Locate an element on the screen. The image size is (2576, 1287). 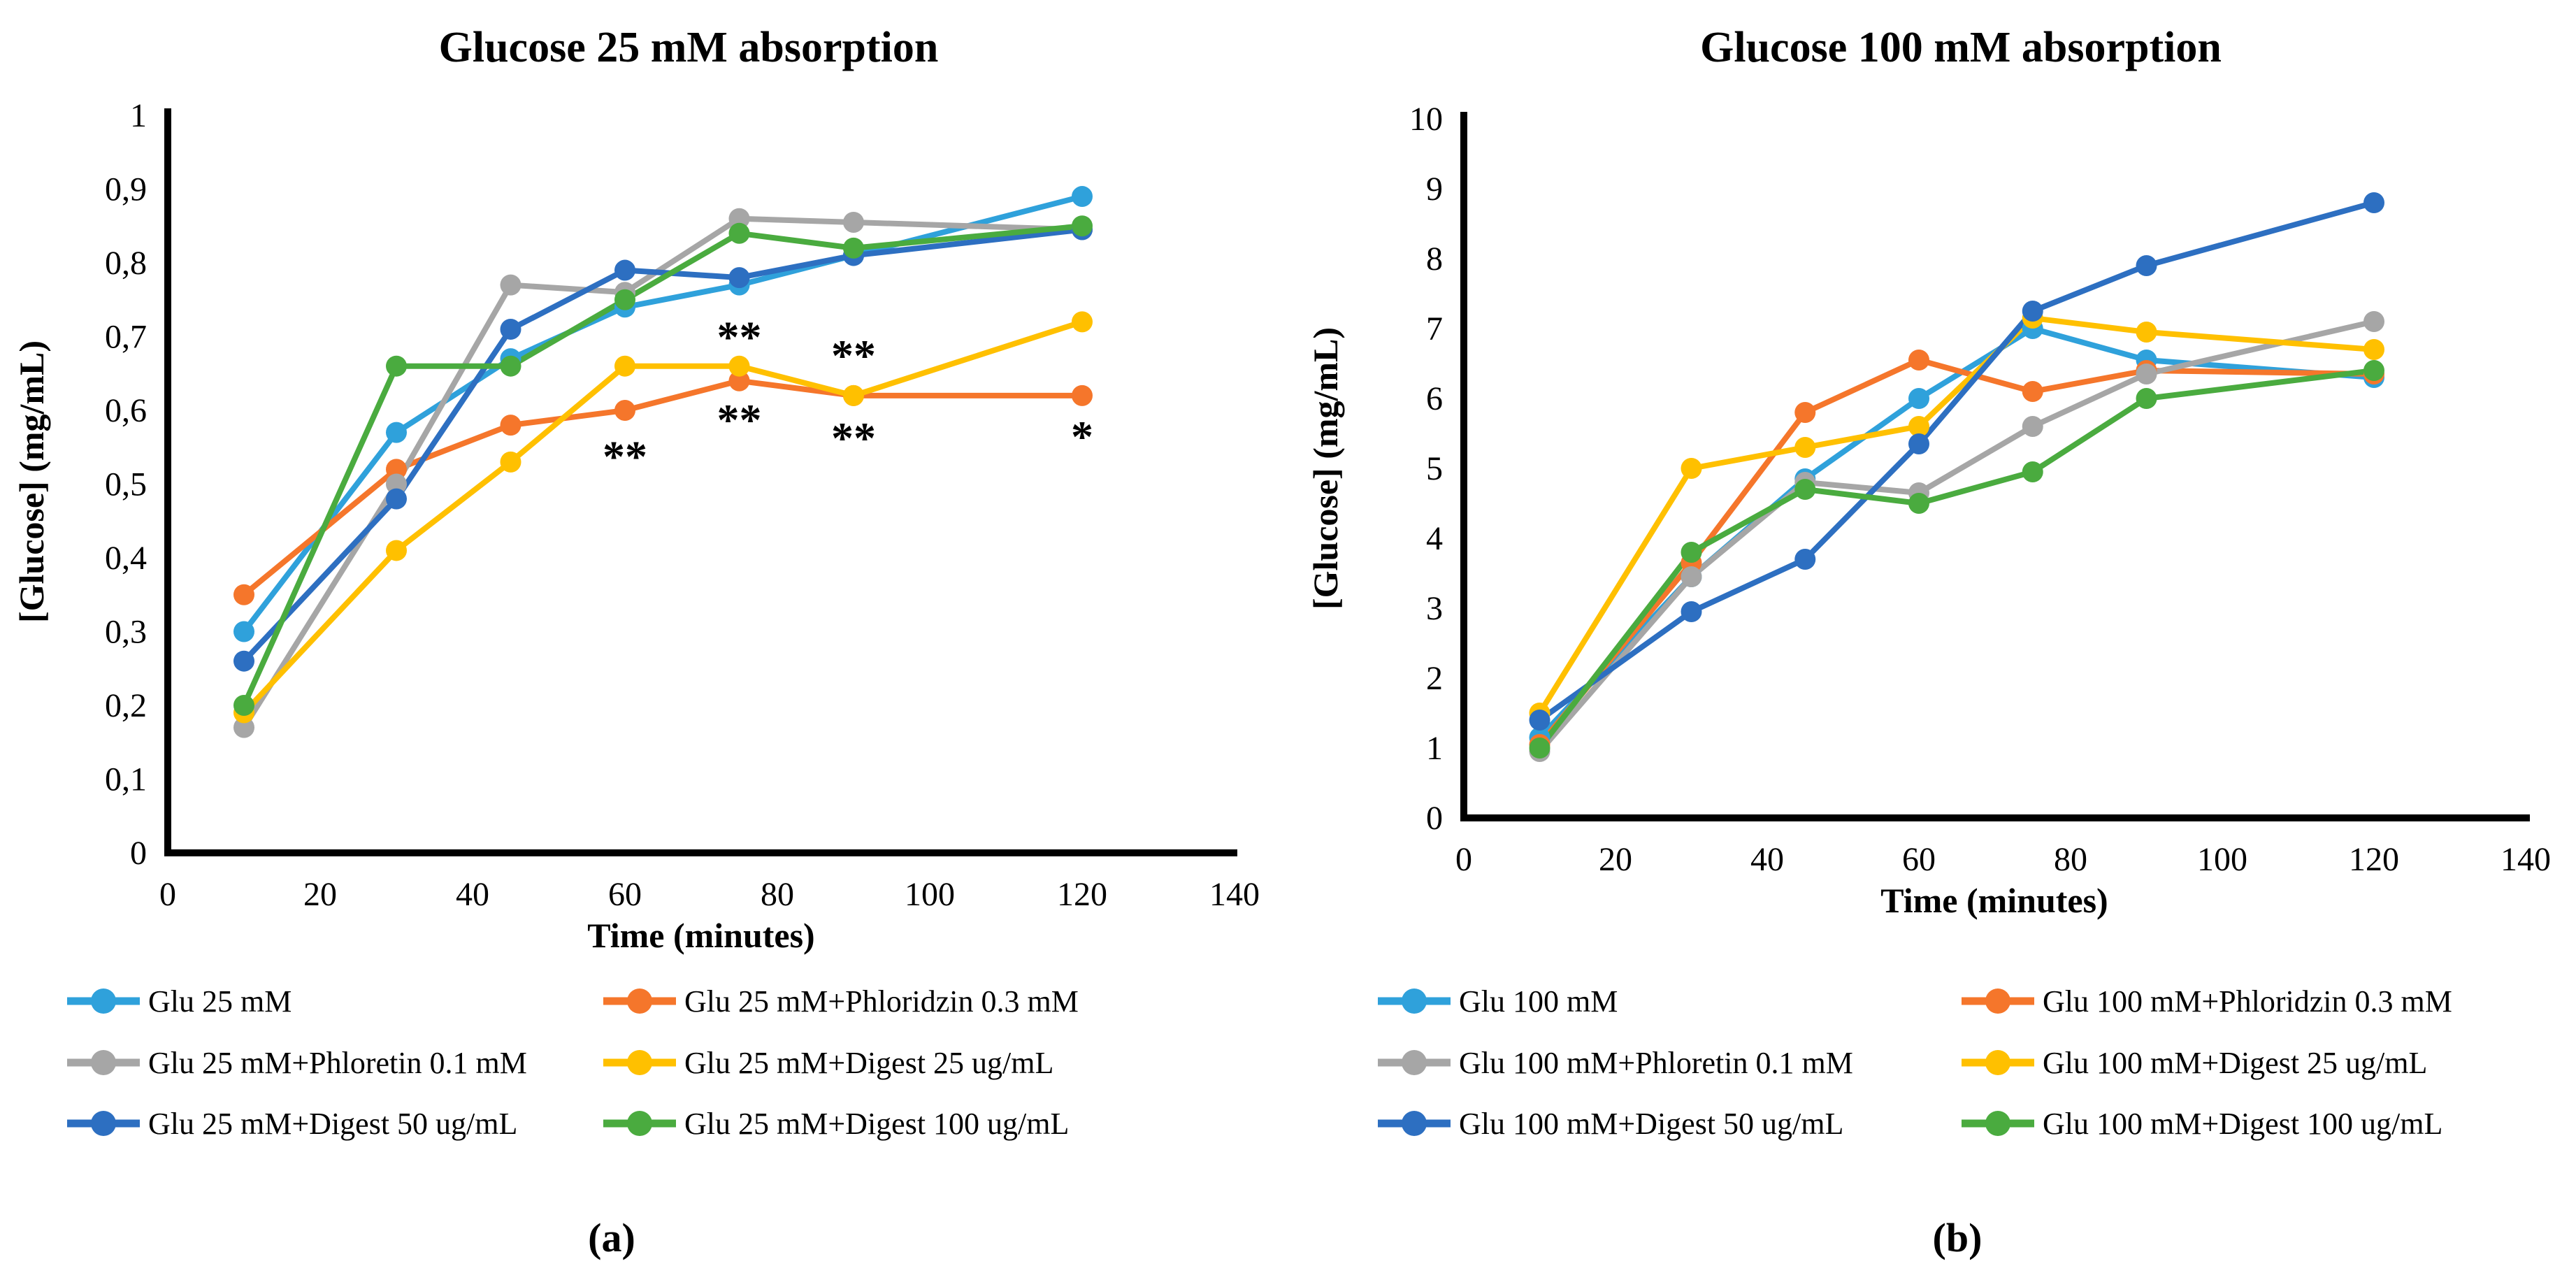
legend-item: Glu 100 mM+Digest 25 ug/mL is located at coordinates (2194, 1063).